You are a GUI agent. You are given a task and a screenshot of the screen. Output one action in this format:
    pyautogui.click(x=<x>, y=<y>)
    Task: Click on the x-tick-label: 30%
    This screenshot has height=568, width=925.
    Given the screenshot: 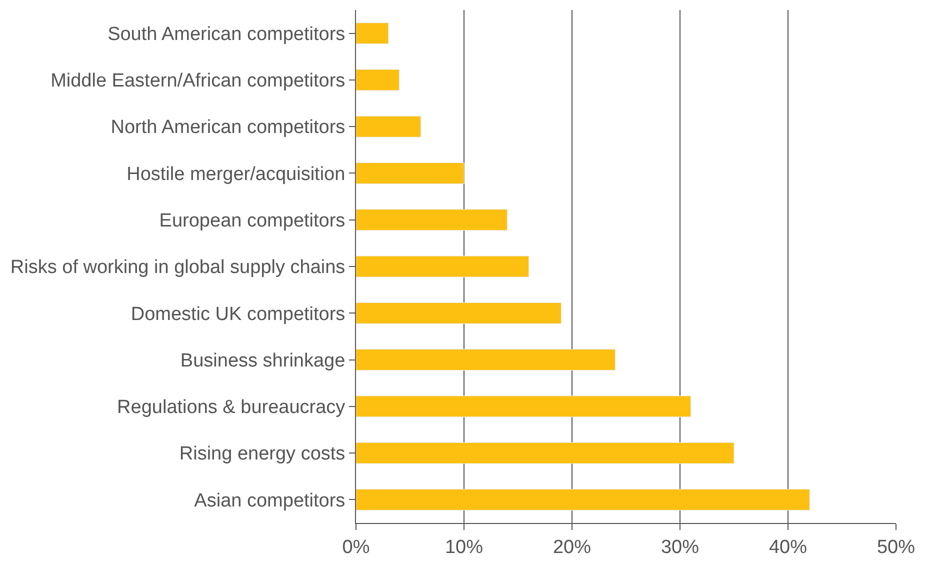 What is the action you would take?
    pyautogui.click(x=680, y=547)
    